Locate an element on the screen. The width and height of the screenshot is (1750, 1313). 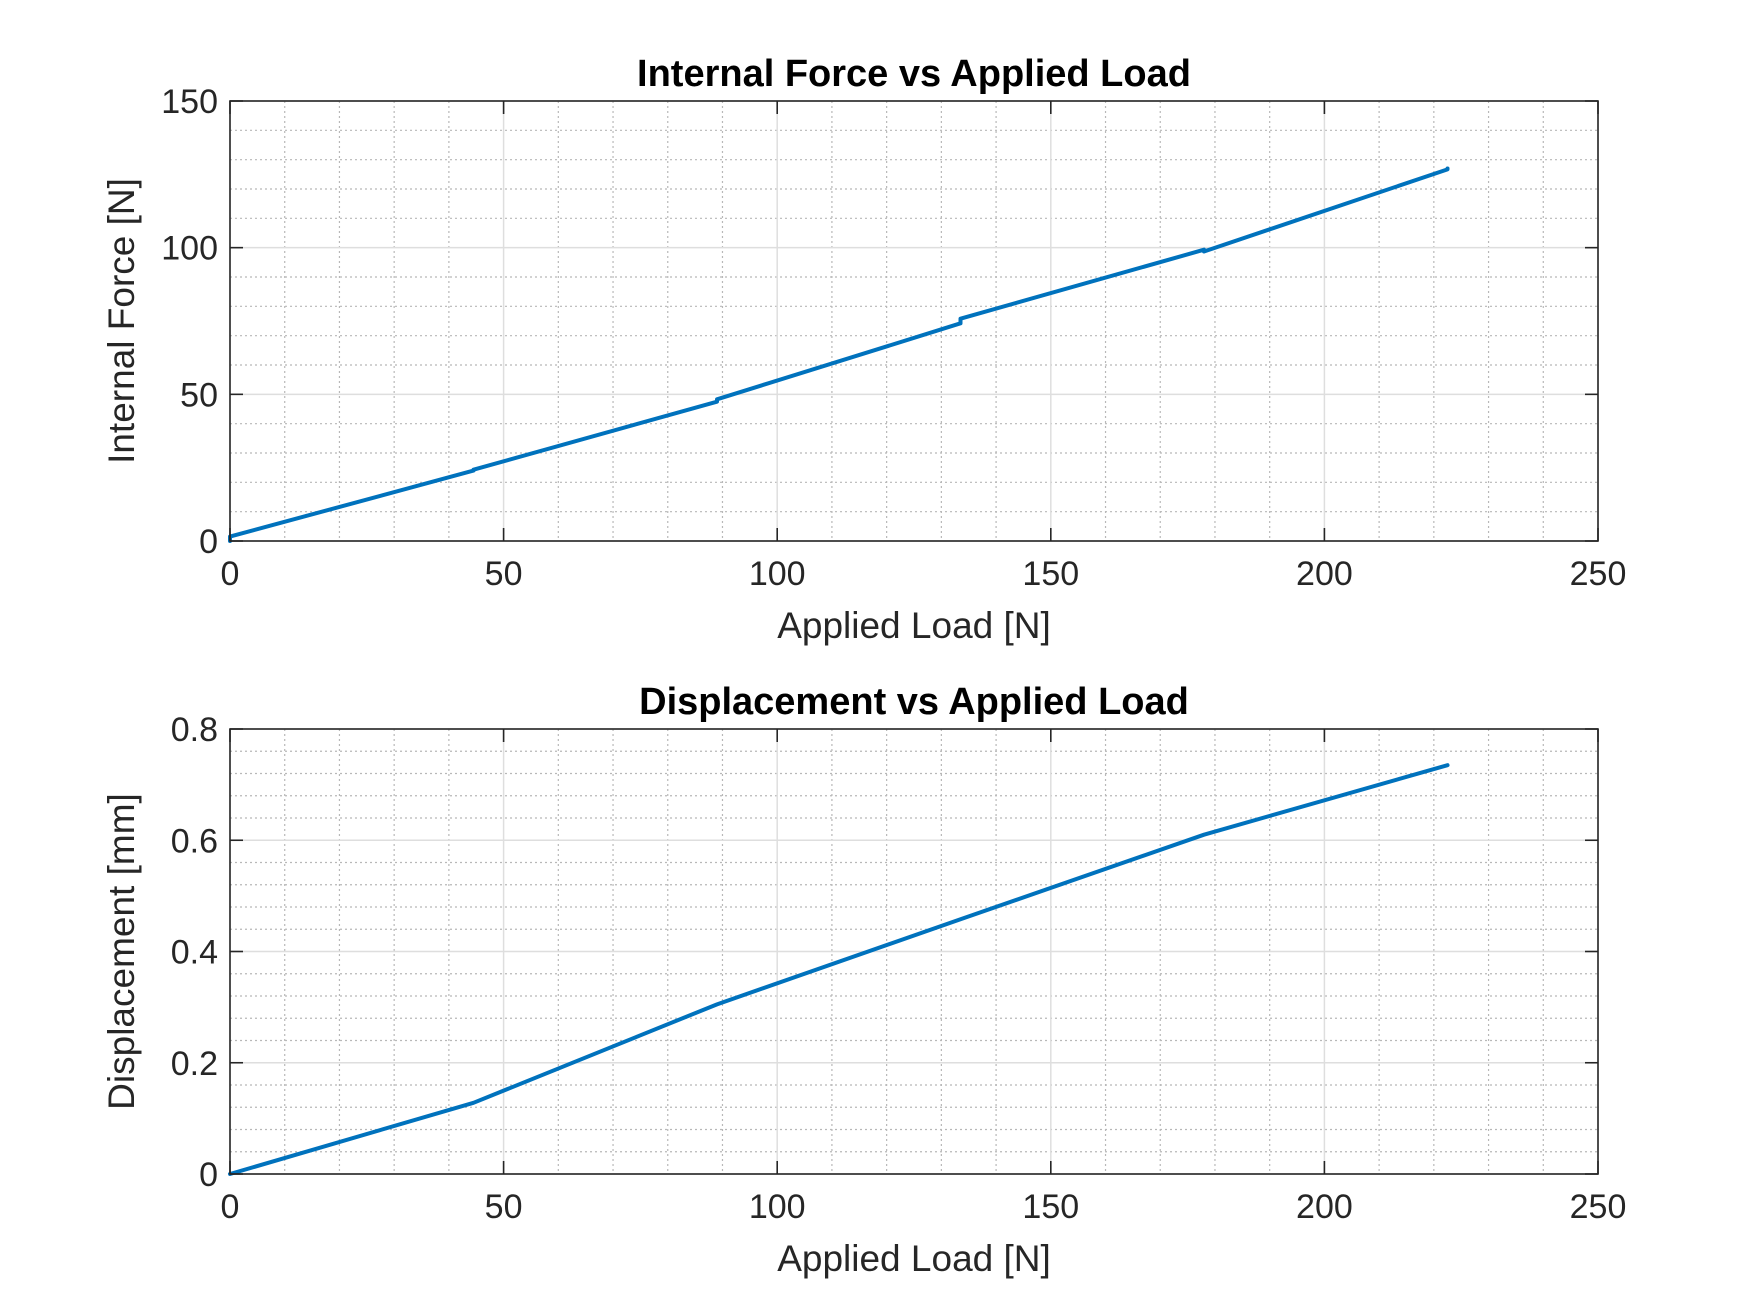
y-tick-label: 0.2 is located at coordinates (194, 1064).